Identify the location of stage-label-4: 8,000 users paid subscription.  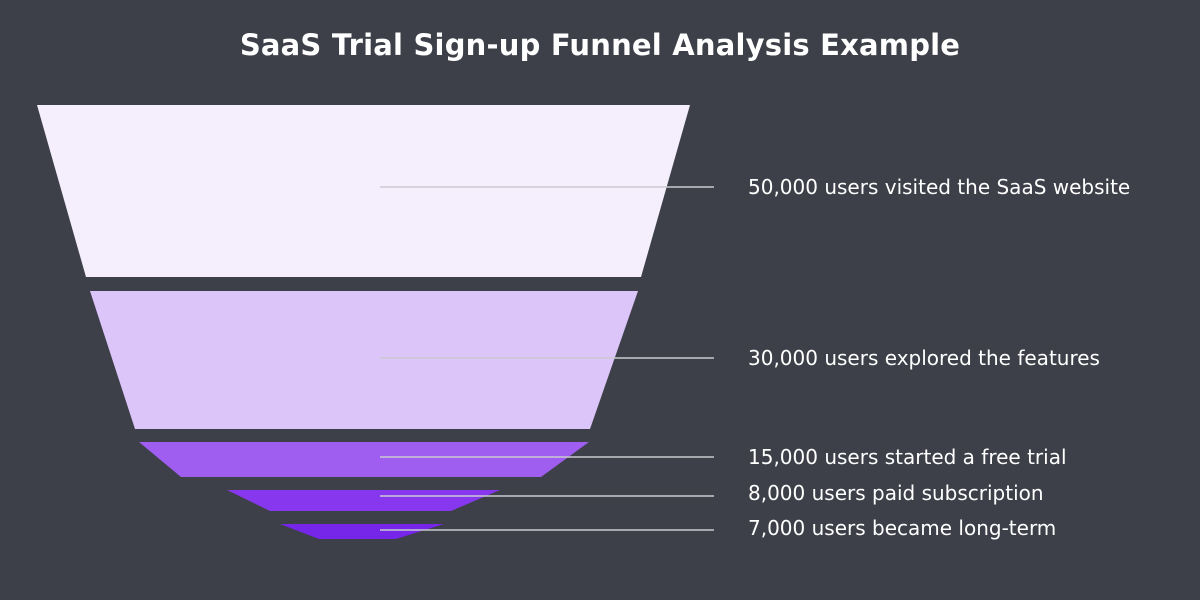
(896, 493).